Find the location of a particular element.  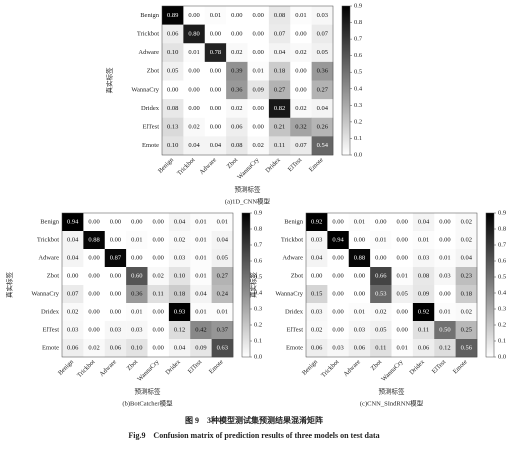

cell-label: 0.11 is located at coordinates (158, 293).